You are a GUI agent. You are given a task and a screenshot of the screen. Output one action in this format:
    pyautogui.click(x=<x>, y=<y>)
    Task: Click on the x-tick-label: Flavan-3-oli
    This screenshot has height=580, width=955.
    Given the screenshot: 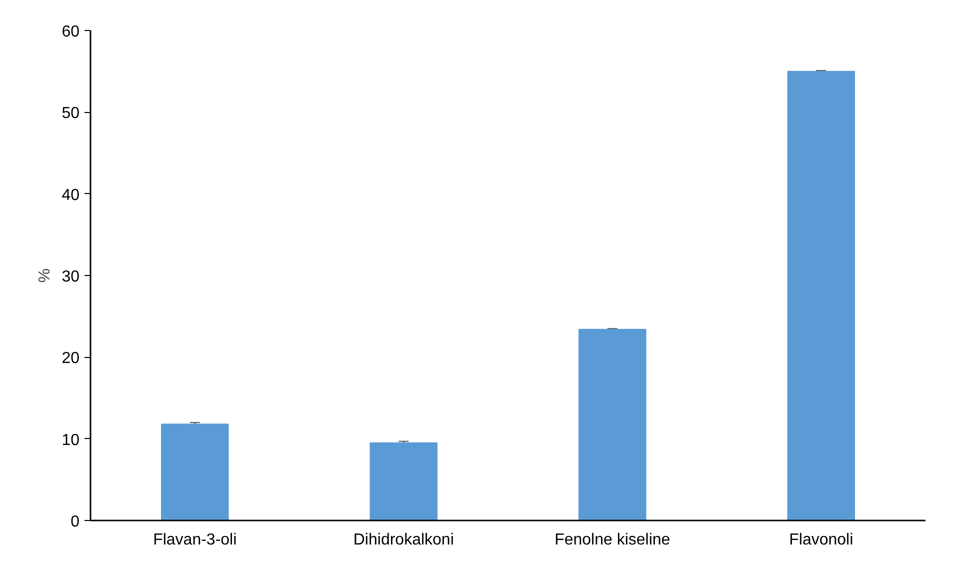 What is the action you would take?
    pyautogui.click(x=195, y=540)
    